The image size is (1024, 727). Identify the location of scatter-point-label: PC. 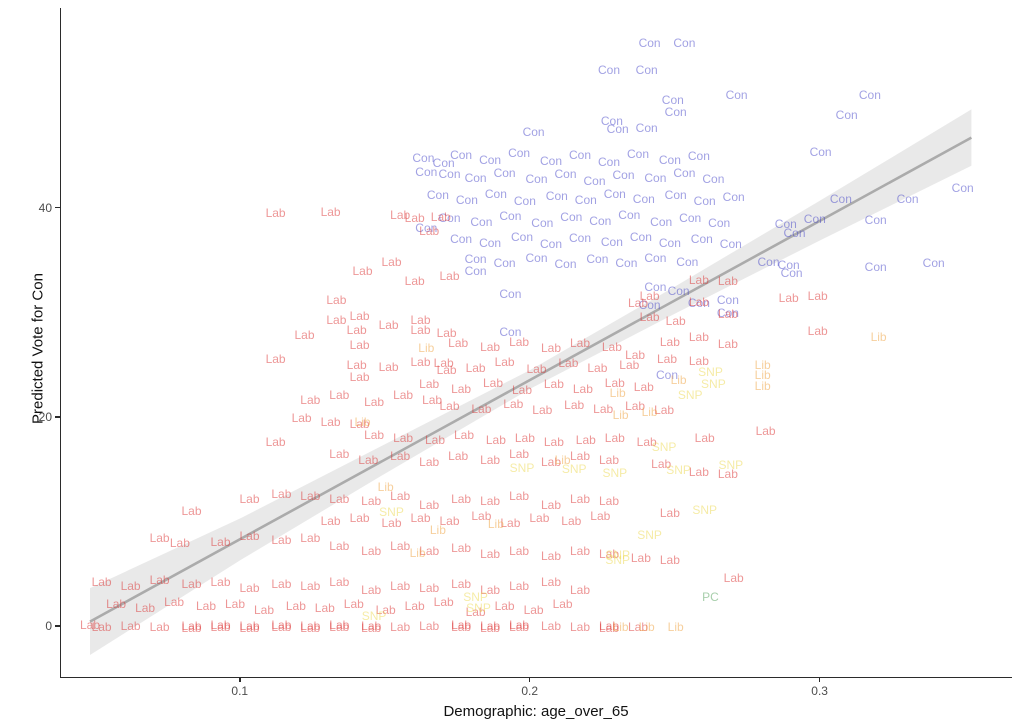
(710, 596).